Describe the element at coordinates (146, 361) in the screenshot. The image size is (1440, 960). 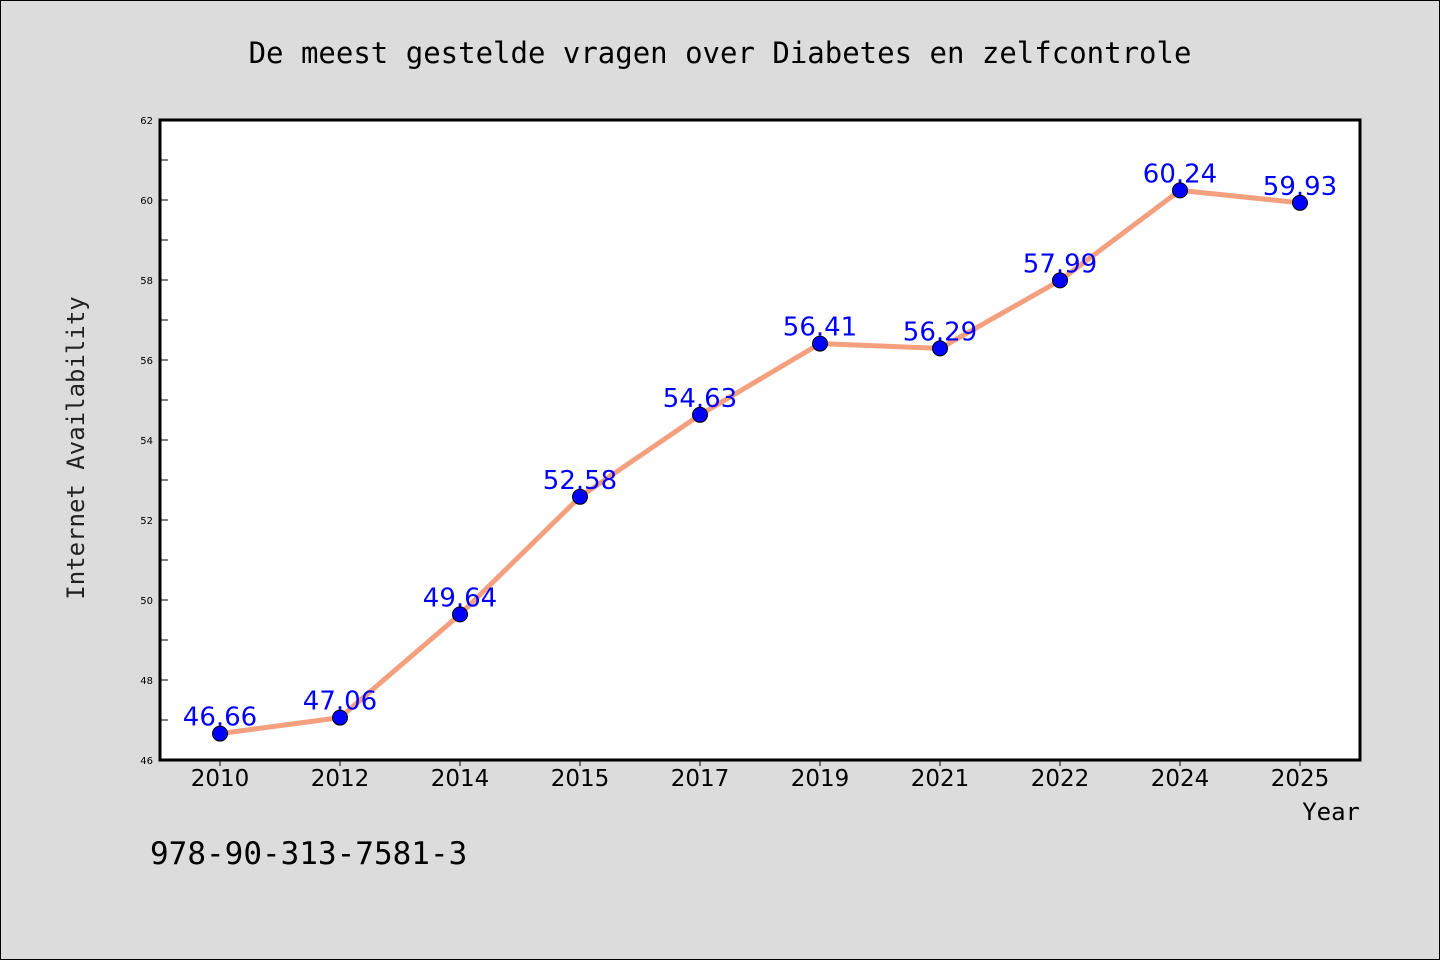
I see `y-tick-label: 56` at that location.